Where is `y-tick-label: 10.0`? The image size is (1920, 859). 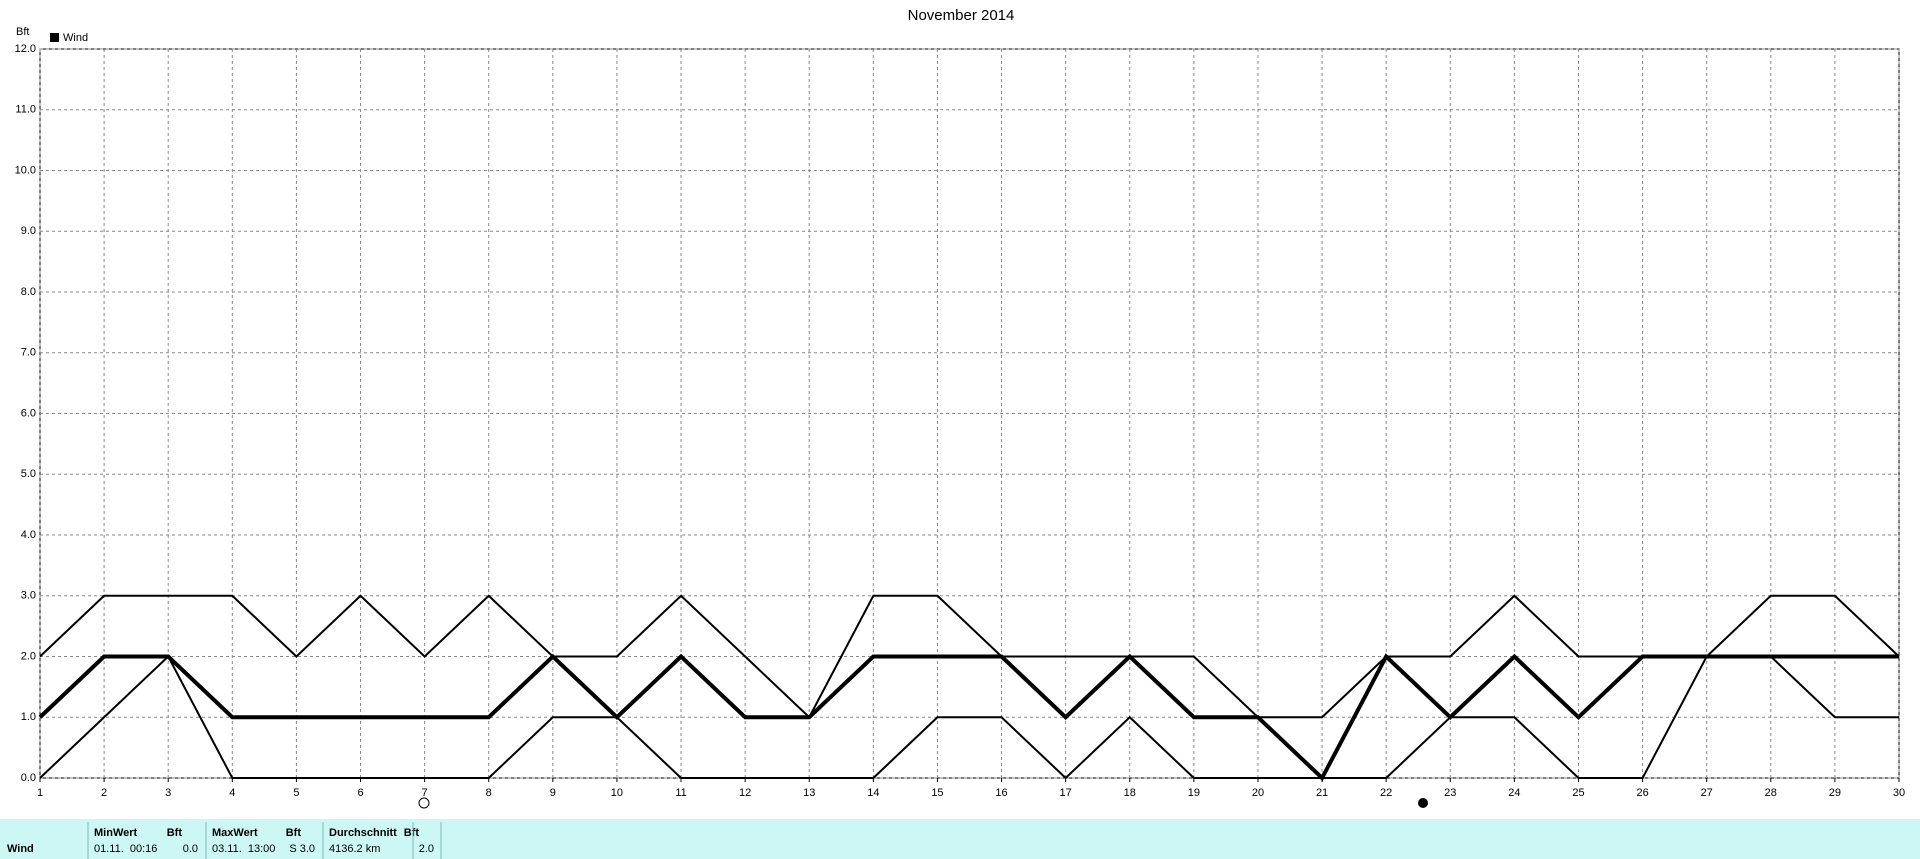 y-tick-label: 10.0 is located at coordinates (25, 170).